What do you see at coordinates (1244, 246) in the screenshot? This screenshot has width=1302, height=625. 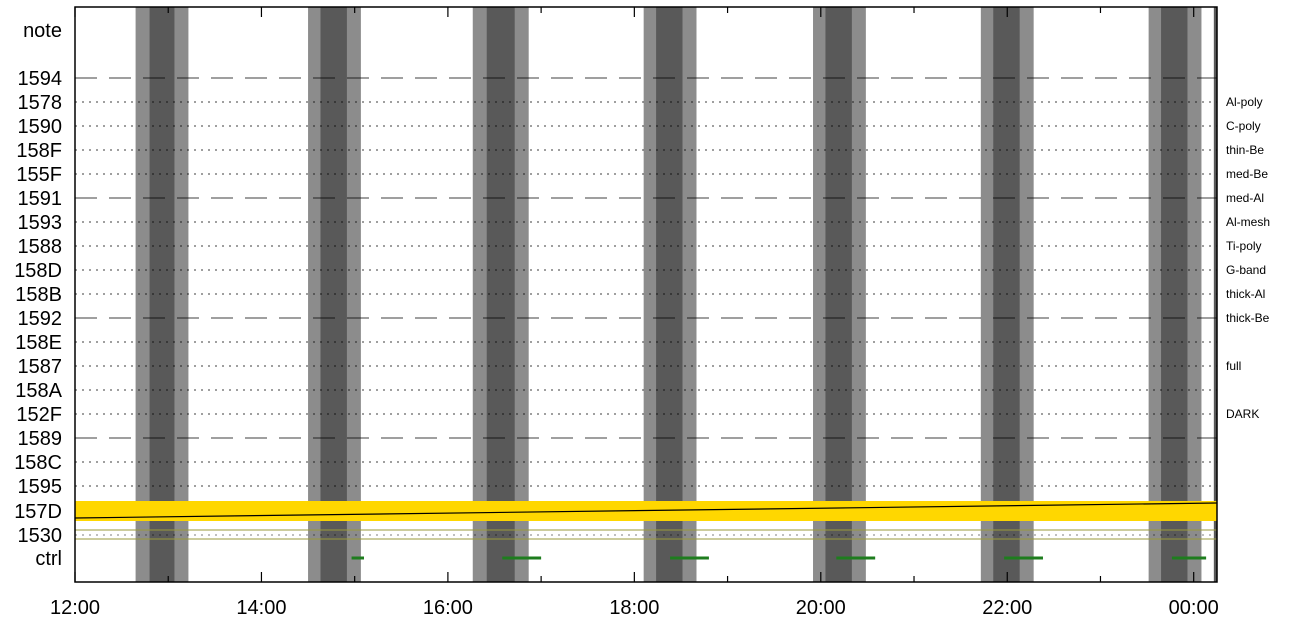 I see `right-label-Ti-poly: Ti-poly` at bounding box center [1244, 246].